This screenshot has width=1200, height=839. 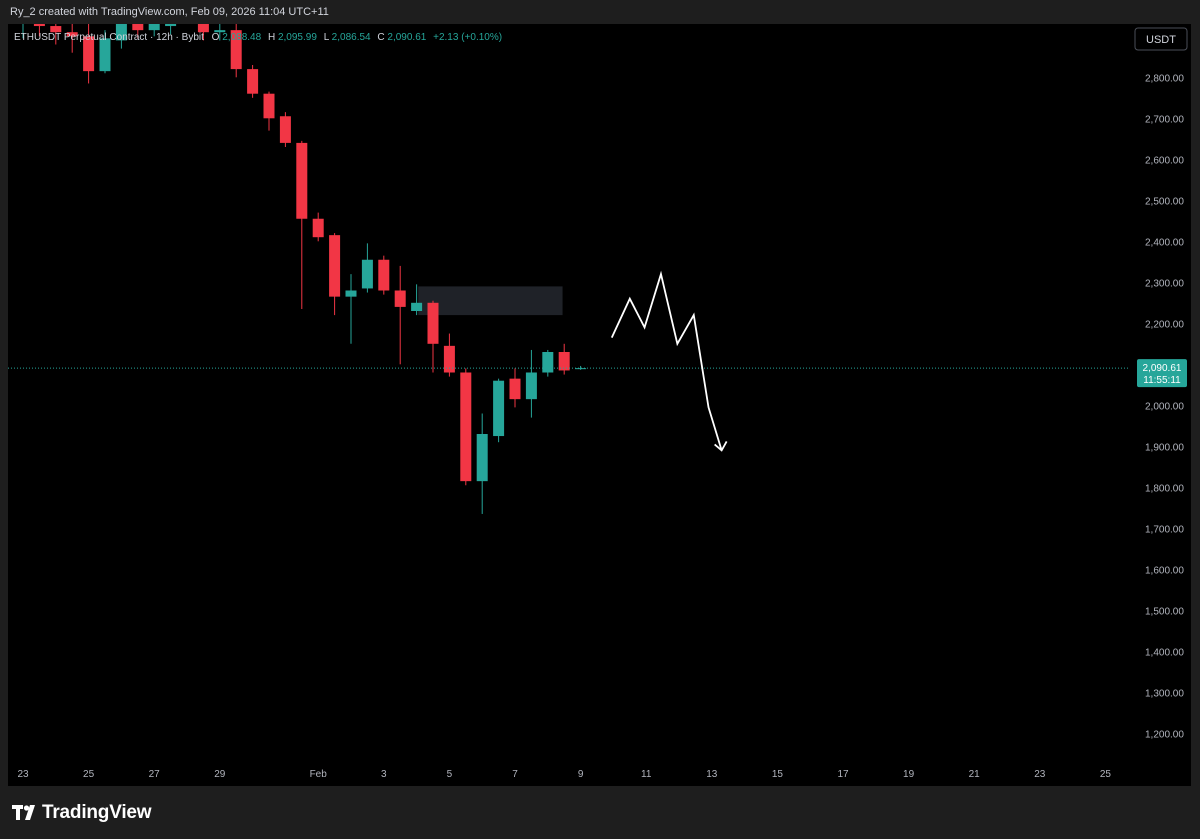 What do you see at coordinates (1164, 201) in the screenshot?
I see `price-tick-label: 2,500.00` at bounding box center [1164, 201].